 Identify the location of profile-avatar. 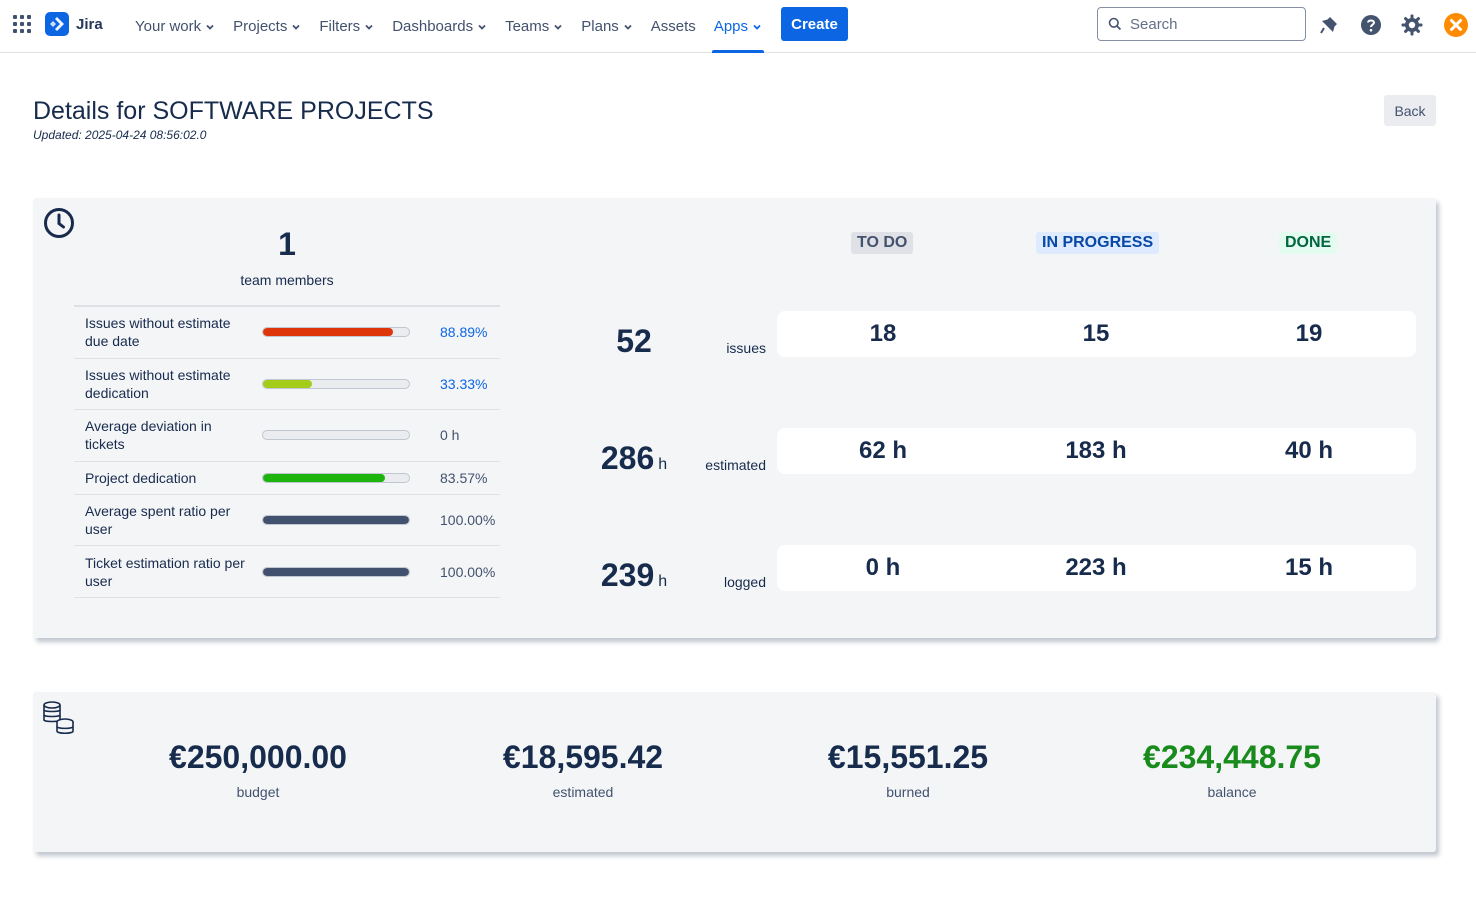
(1456, 25).